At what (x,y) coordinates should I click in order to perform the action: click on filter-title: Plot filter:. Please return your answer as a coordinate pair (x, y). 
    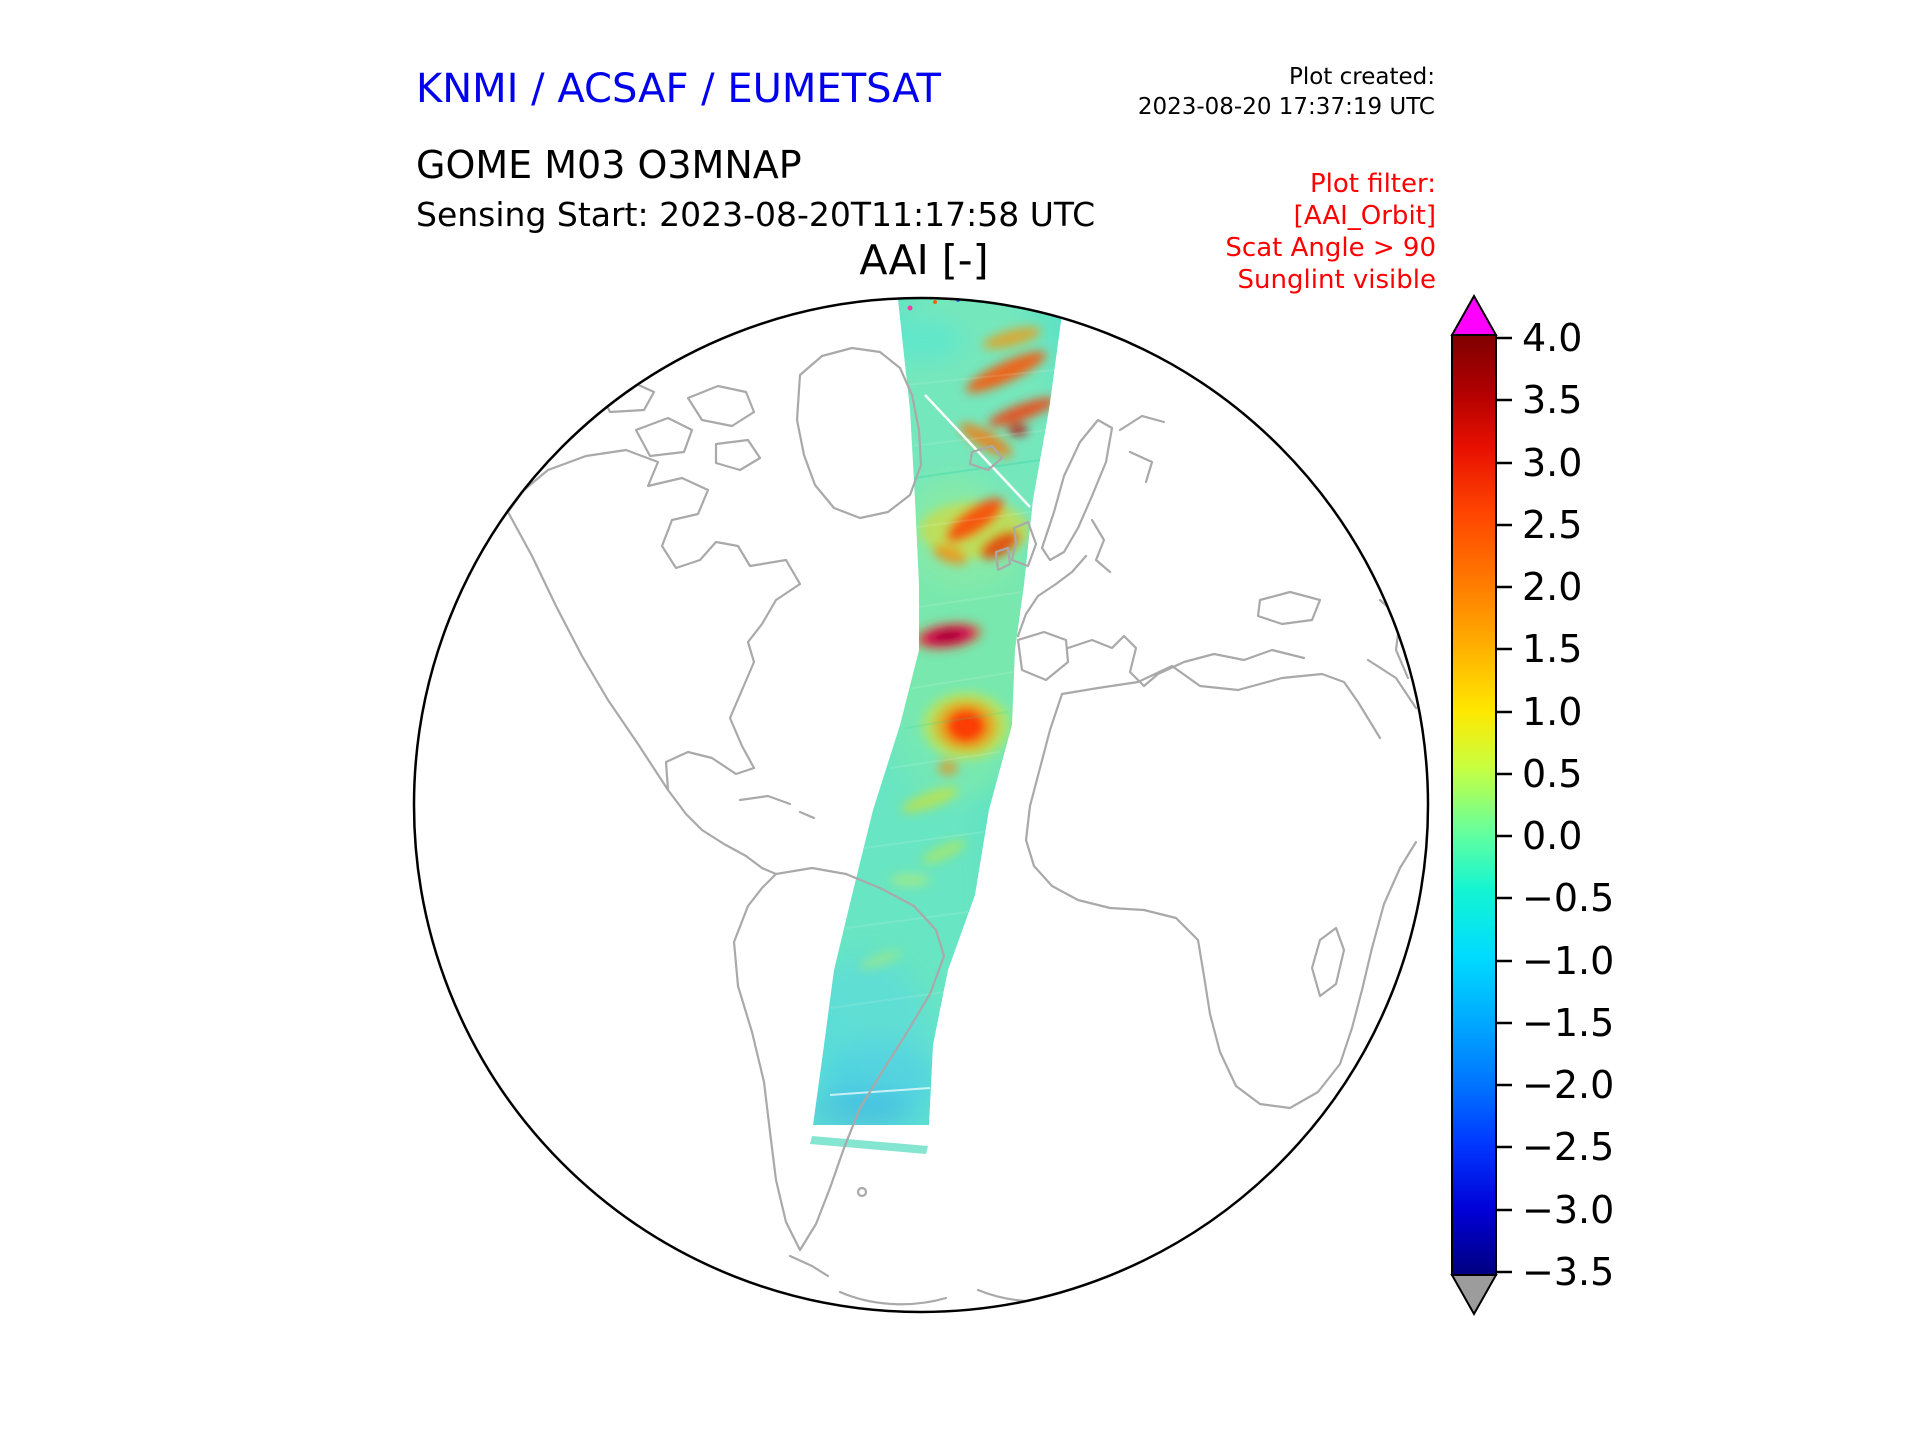
    Looking at the image, I should click on (1372, 184).